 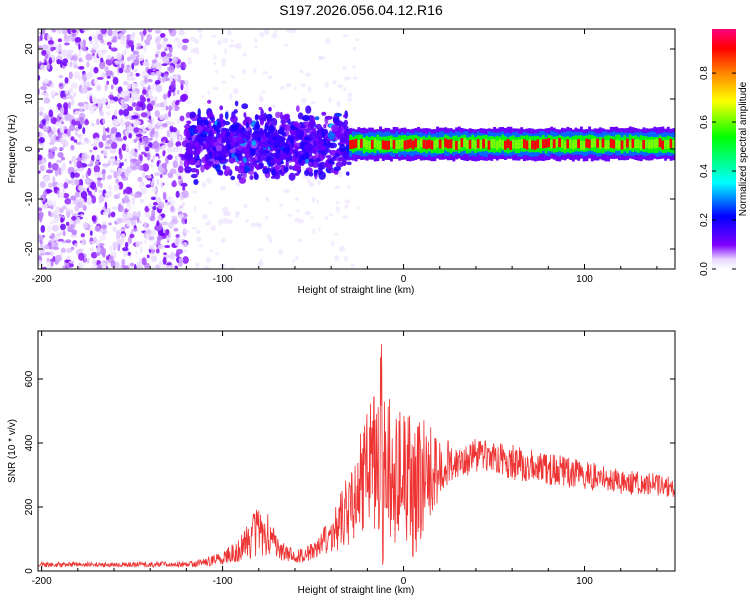 I want to click on colorbar-gradient, so click(x=724, y=149).